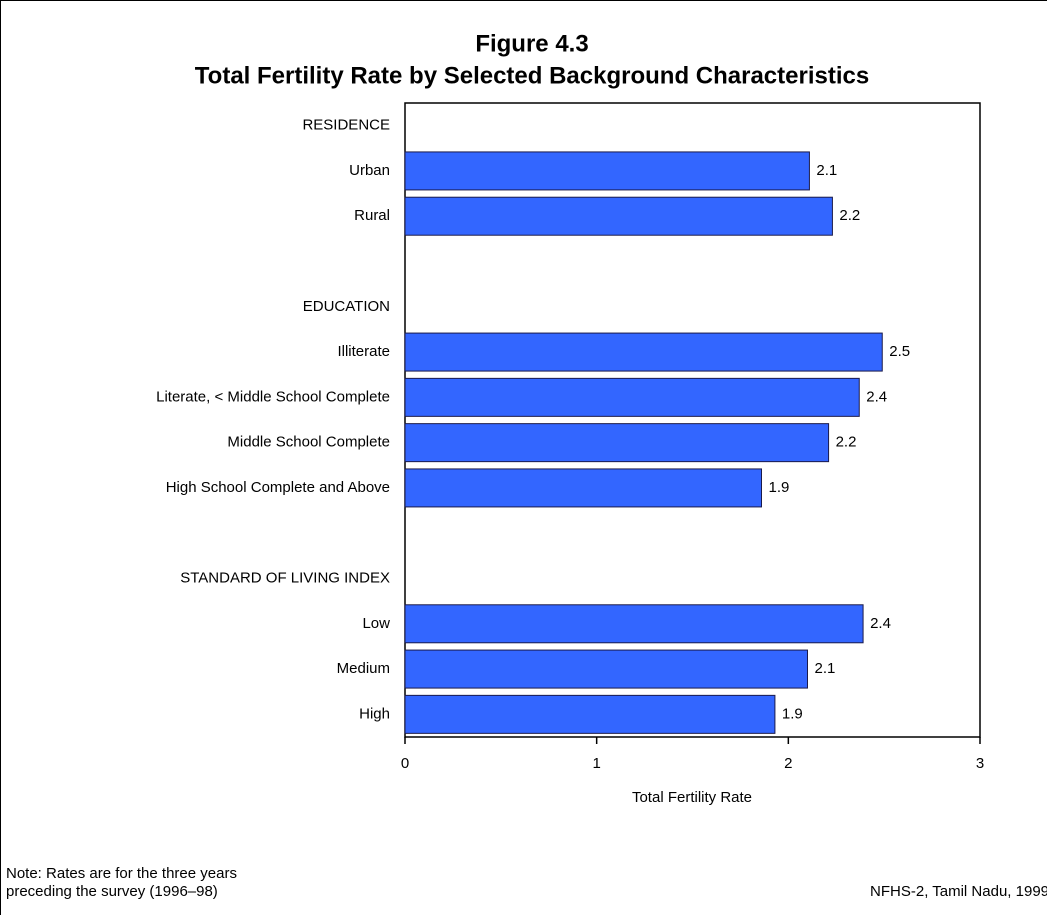  What do you see at coordinates (788, 763) in the screenshot?
I see `x-tick-label: 2` at bounding box center [788, 763].